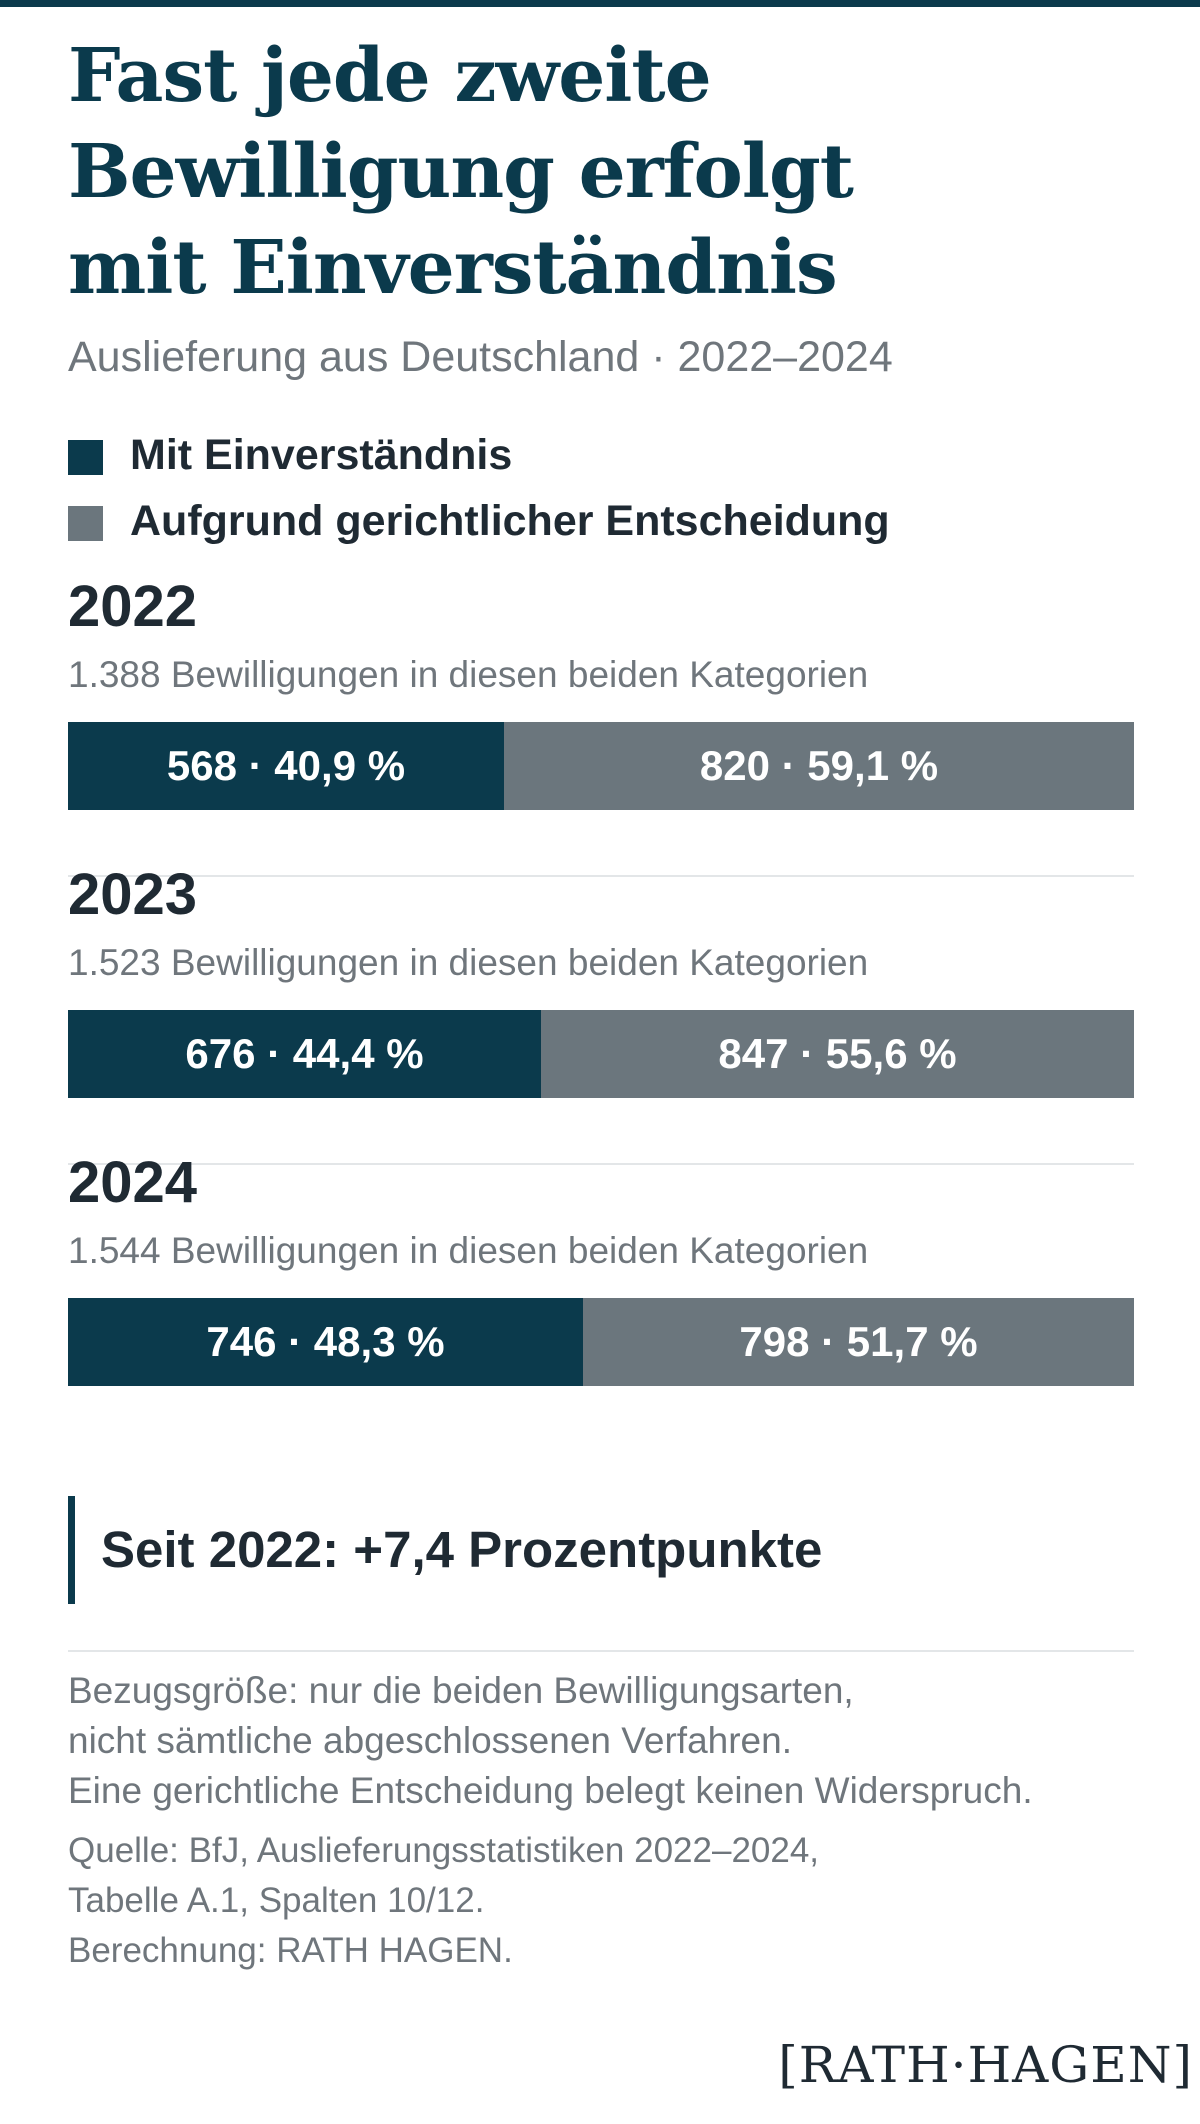  I want to click on legend-label: Aufgrund gerichtlicher Entscheidung, so click(510, 521).